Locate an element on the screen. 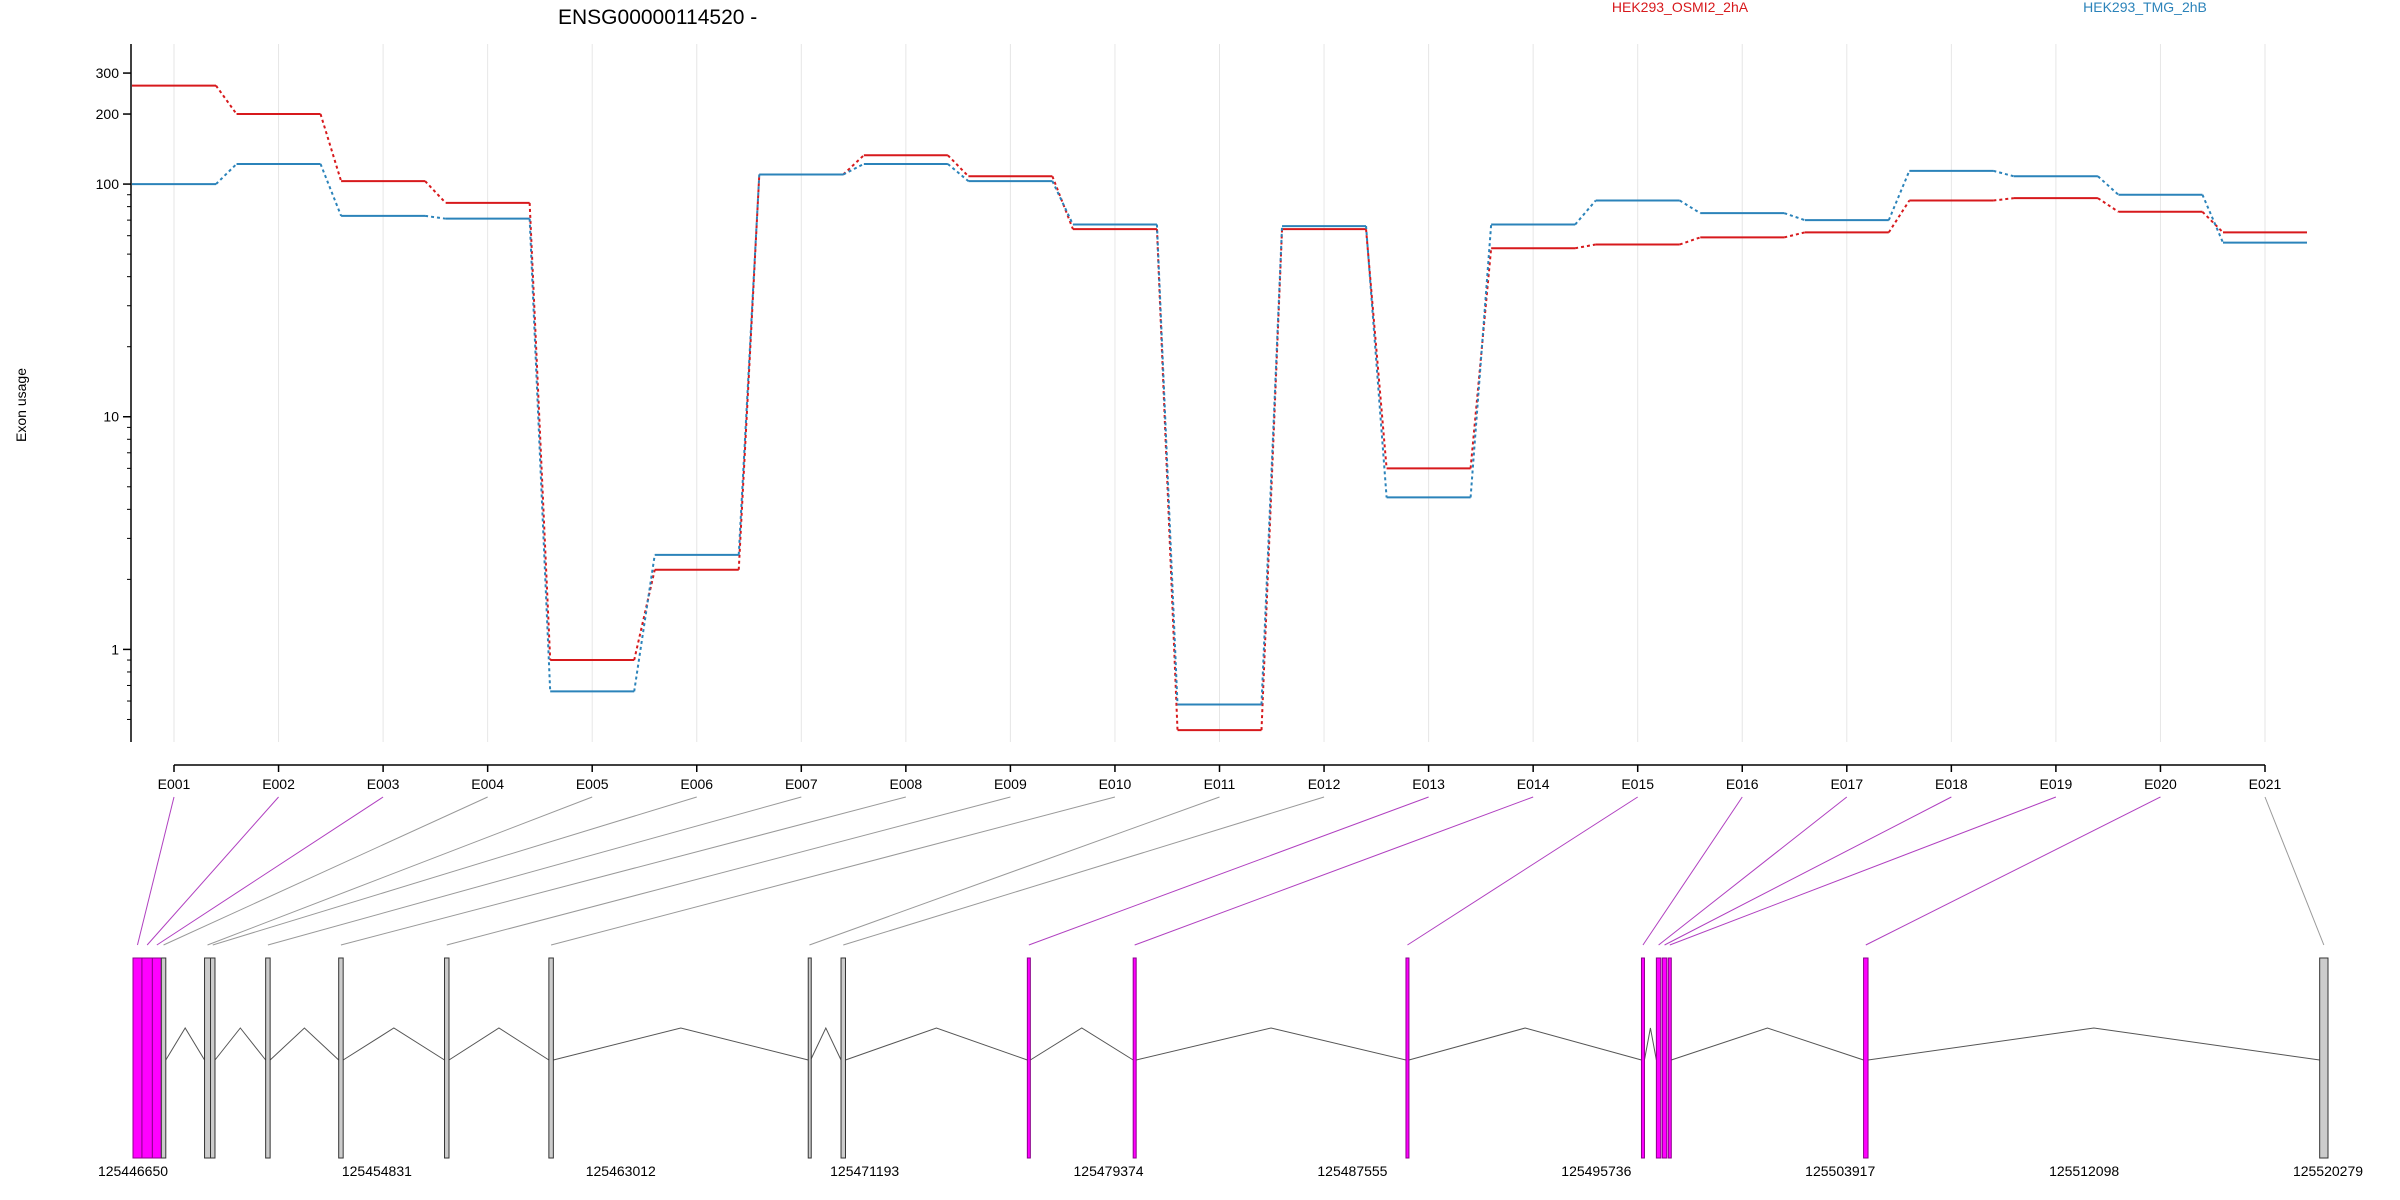 The width and height of the screenshot is (2400, 1200). x-tick-label: E002 is located at coordinates (278, 784).